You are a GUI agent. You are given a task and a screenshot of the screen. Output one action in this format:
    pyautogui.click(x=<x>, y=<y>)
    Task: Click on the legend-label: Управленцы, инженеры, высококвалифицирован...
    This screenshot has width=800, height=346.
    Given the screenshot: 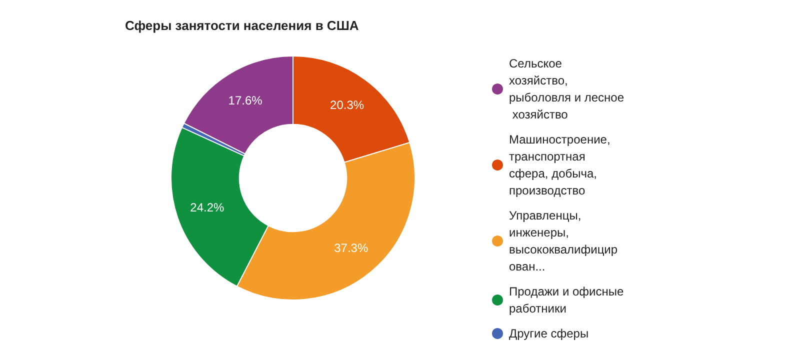 What is the action you would take?
    pyautogui.click(x=563, y=241)
    